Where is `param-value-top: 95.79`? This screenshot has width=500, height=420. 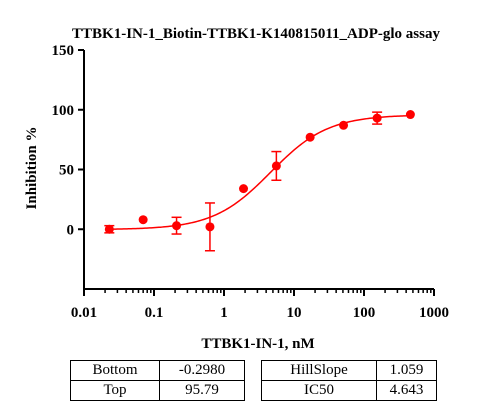 param-value-top: 95.79 is located at coordinates (202, 390).